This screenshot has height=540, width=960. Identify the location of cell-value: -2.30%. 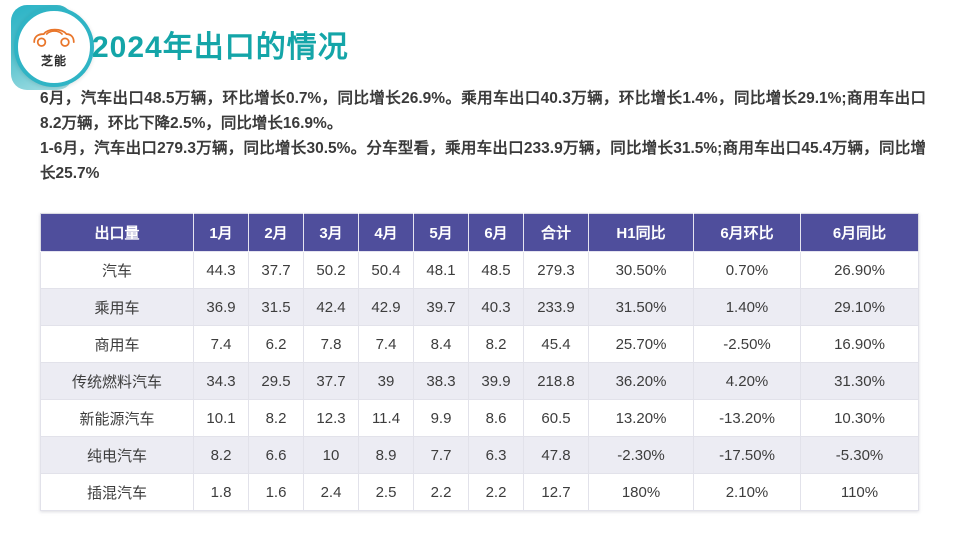
(641, 455).